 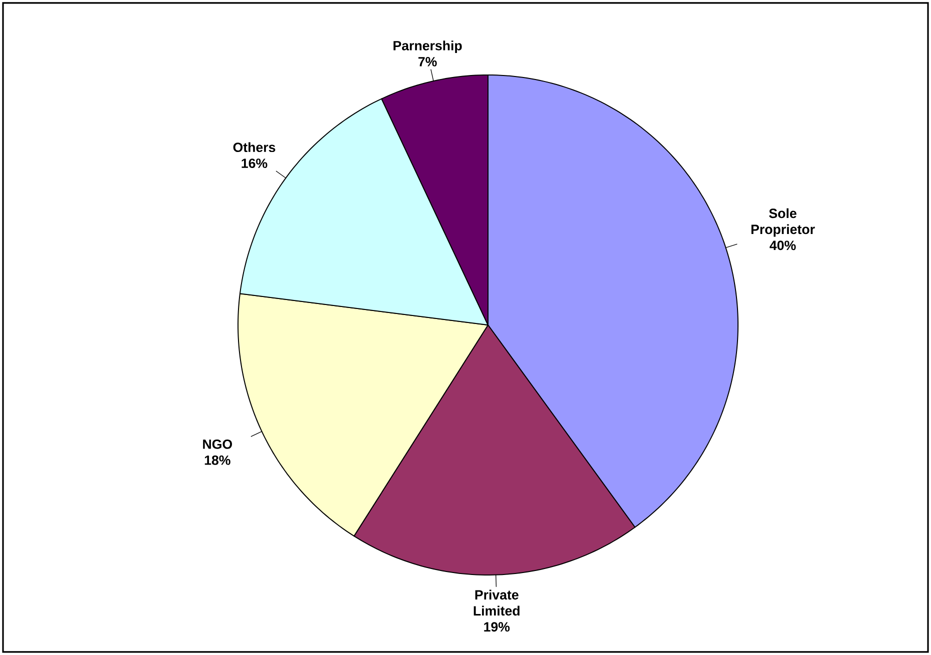 What do you see at coordinates (783, 222) in the screenshot?
I see `slice-label: Sole Proprietor` at bounding box center [783, 222].